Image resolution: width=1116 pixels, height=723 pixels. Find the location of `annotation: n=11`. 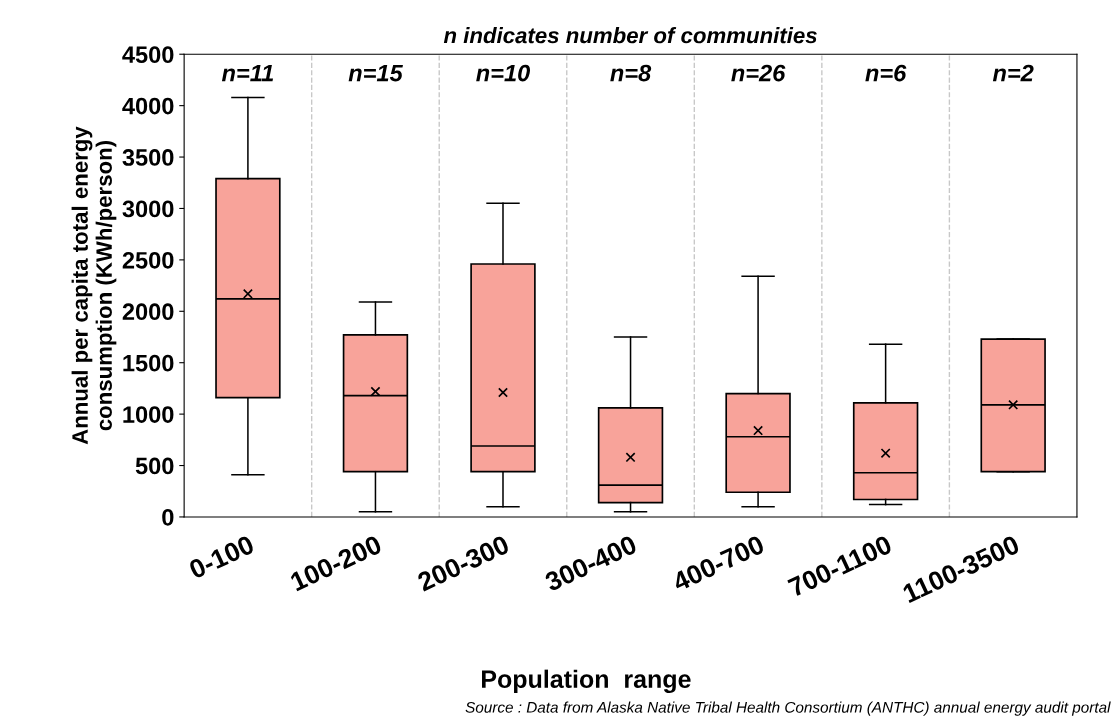

annotation: n=11 is located at coordinates (247, 73).